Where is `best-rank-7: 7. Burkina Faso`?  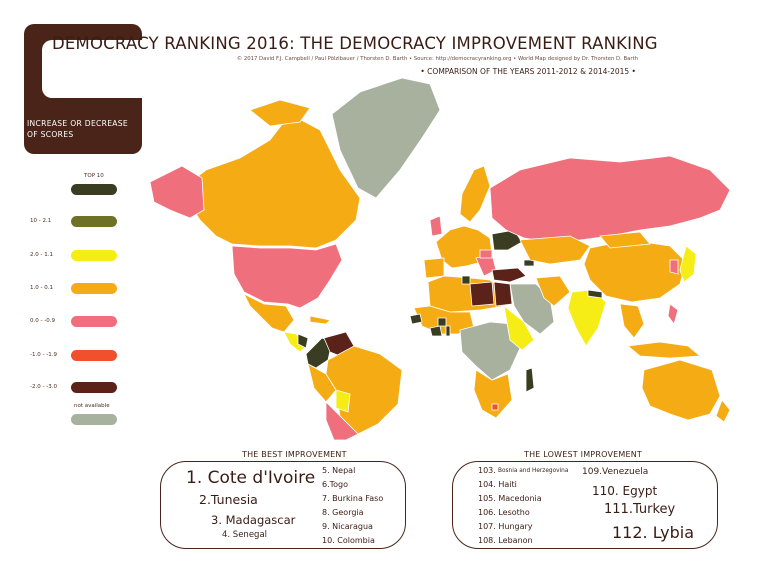 best-rank-7: 7. Burkina Faso is located at coordinates (353, 498).